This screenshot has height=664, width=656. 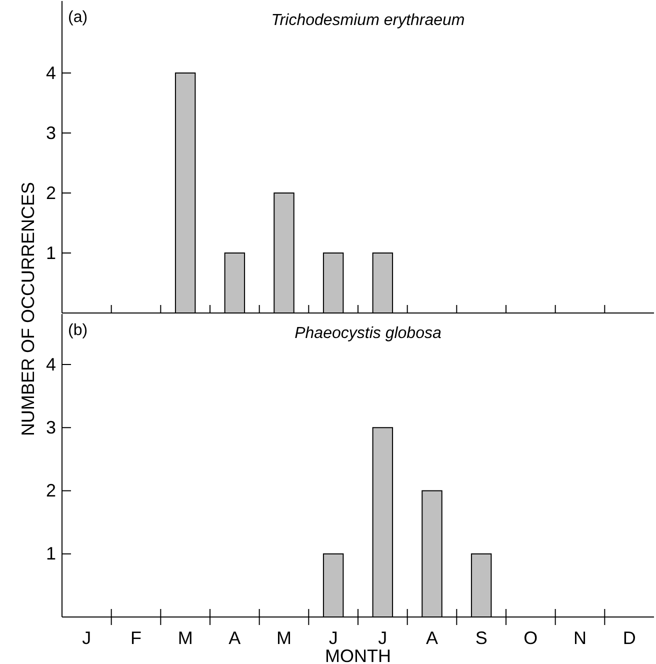 What do you see at coordinates (28, 309) in the screenshot?
I see `y-axis-title: NUMBER OF OCCURRENCES` at bounding box center [28, 309].